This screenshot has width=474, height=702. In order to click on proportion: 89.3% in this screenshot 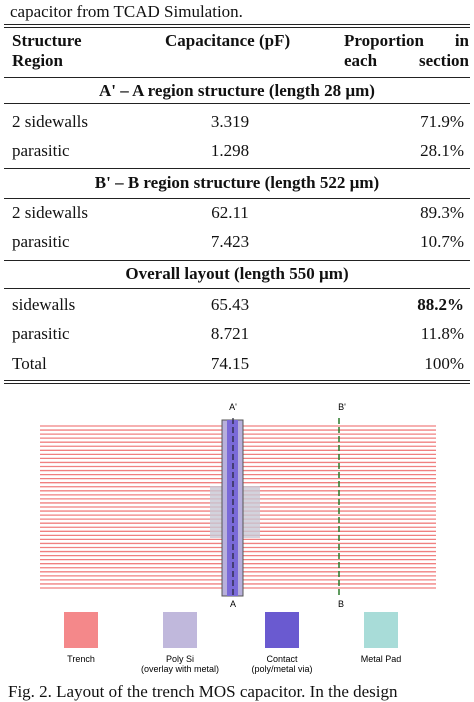, I will do `click(442, 212)`.